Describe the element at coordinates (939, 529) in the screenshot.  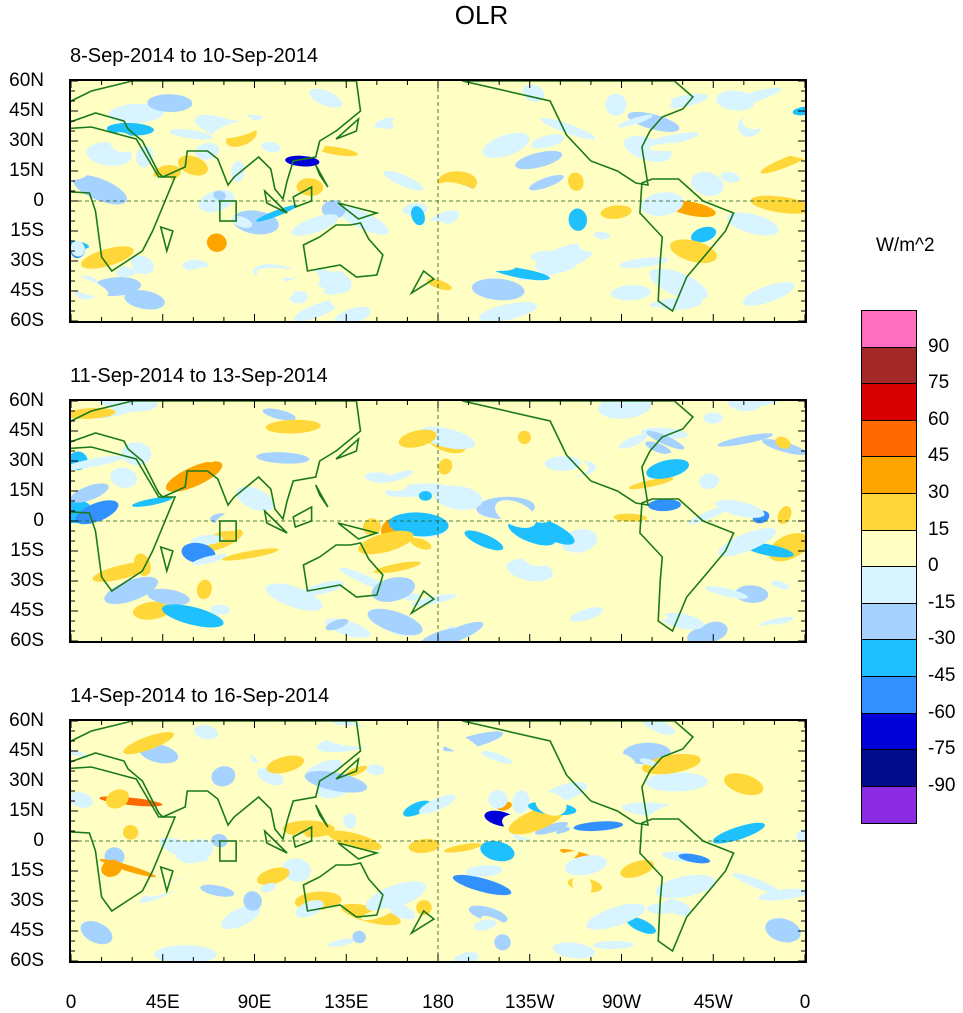
I see `colorbar-level-label: 15` at that location.